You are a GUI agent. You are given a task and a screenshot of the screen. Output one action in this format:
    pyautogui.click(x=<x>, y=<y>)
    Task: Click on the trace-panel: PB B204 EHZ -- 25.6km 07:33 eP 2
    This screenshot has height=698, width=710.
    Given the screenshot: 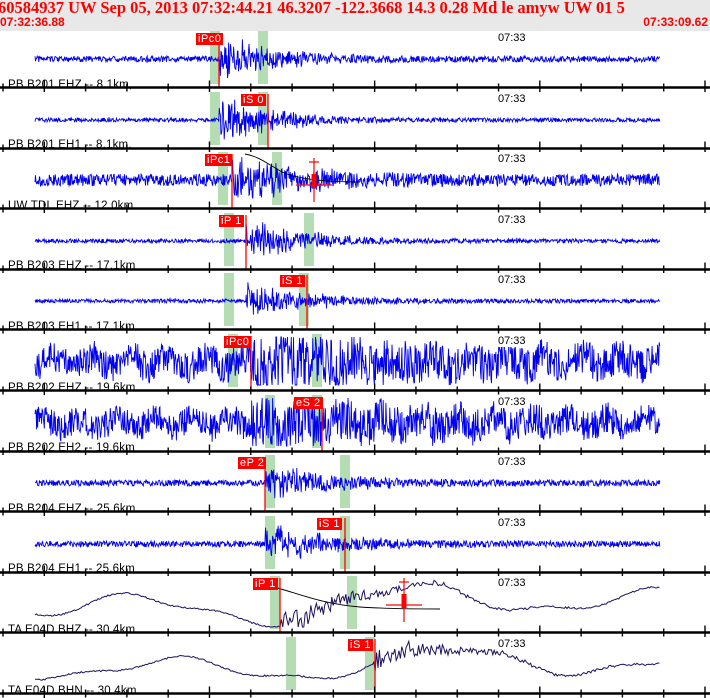 What is the action you would take?
    pyautogui.click(x=355, y=485)
    